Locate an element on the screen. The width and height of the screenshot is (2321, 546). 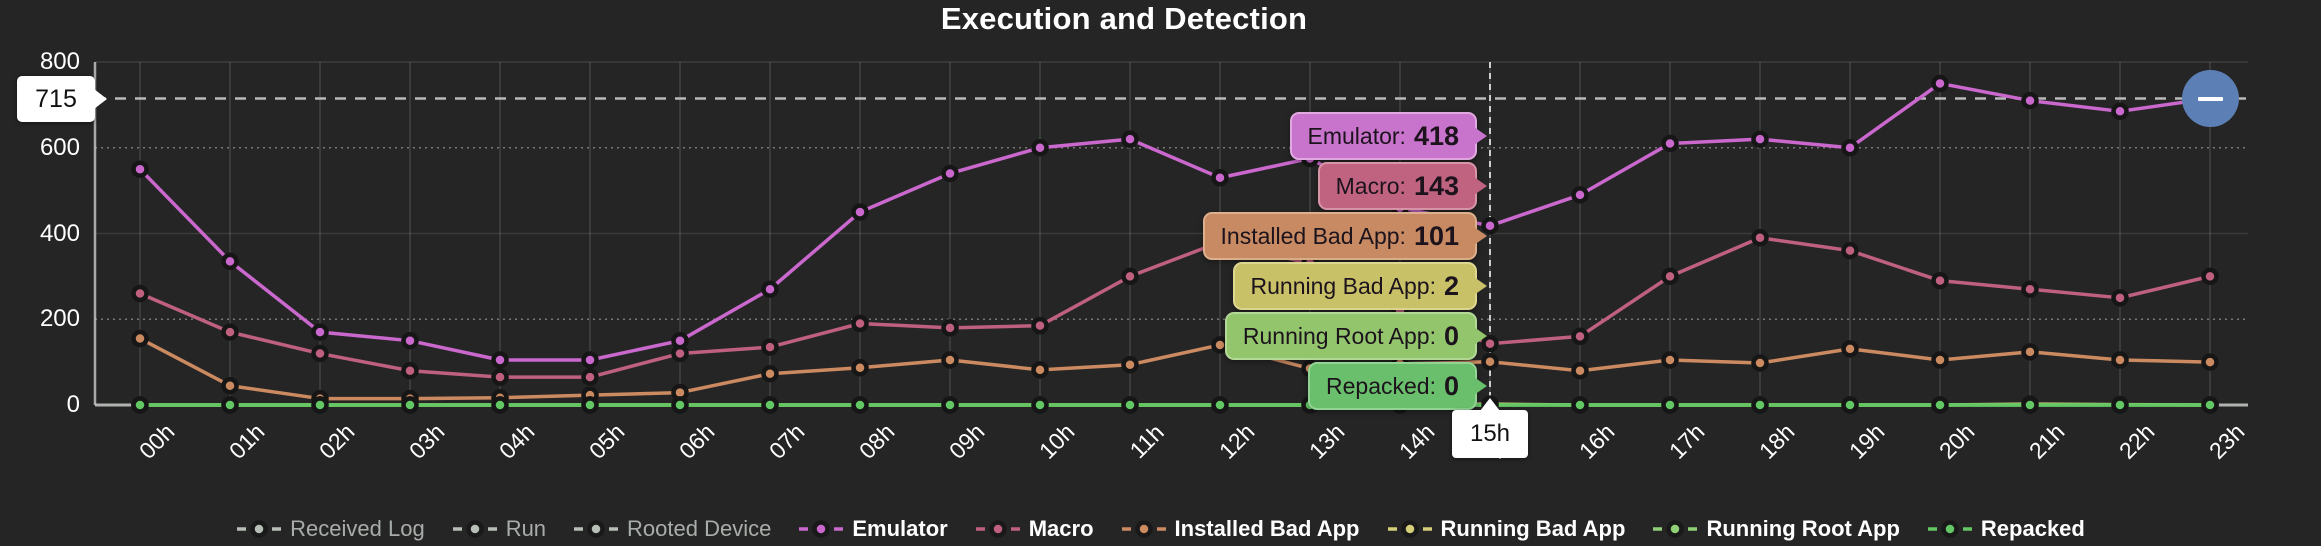
legend-item-running-root-app: Running Root App is located at coordinates (1776, 529).